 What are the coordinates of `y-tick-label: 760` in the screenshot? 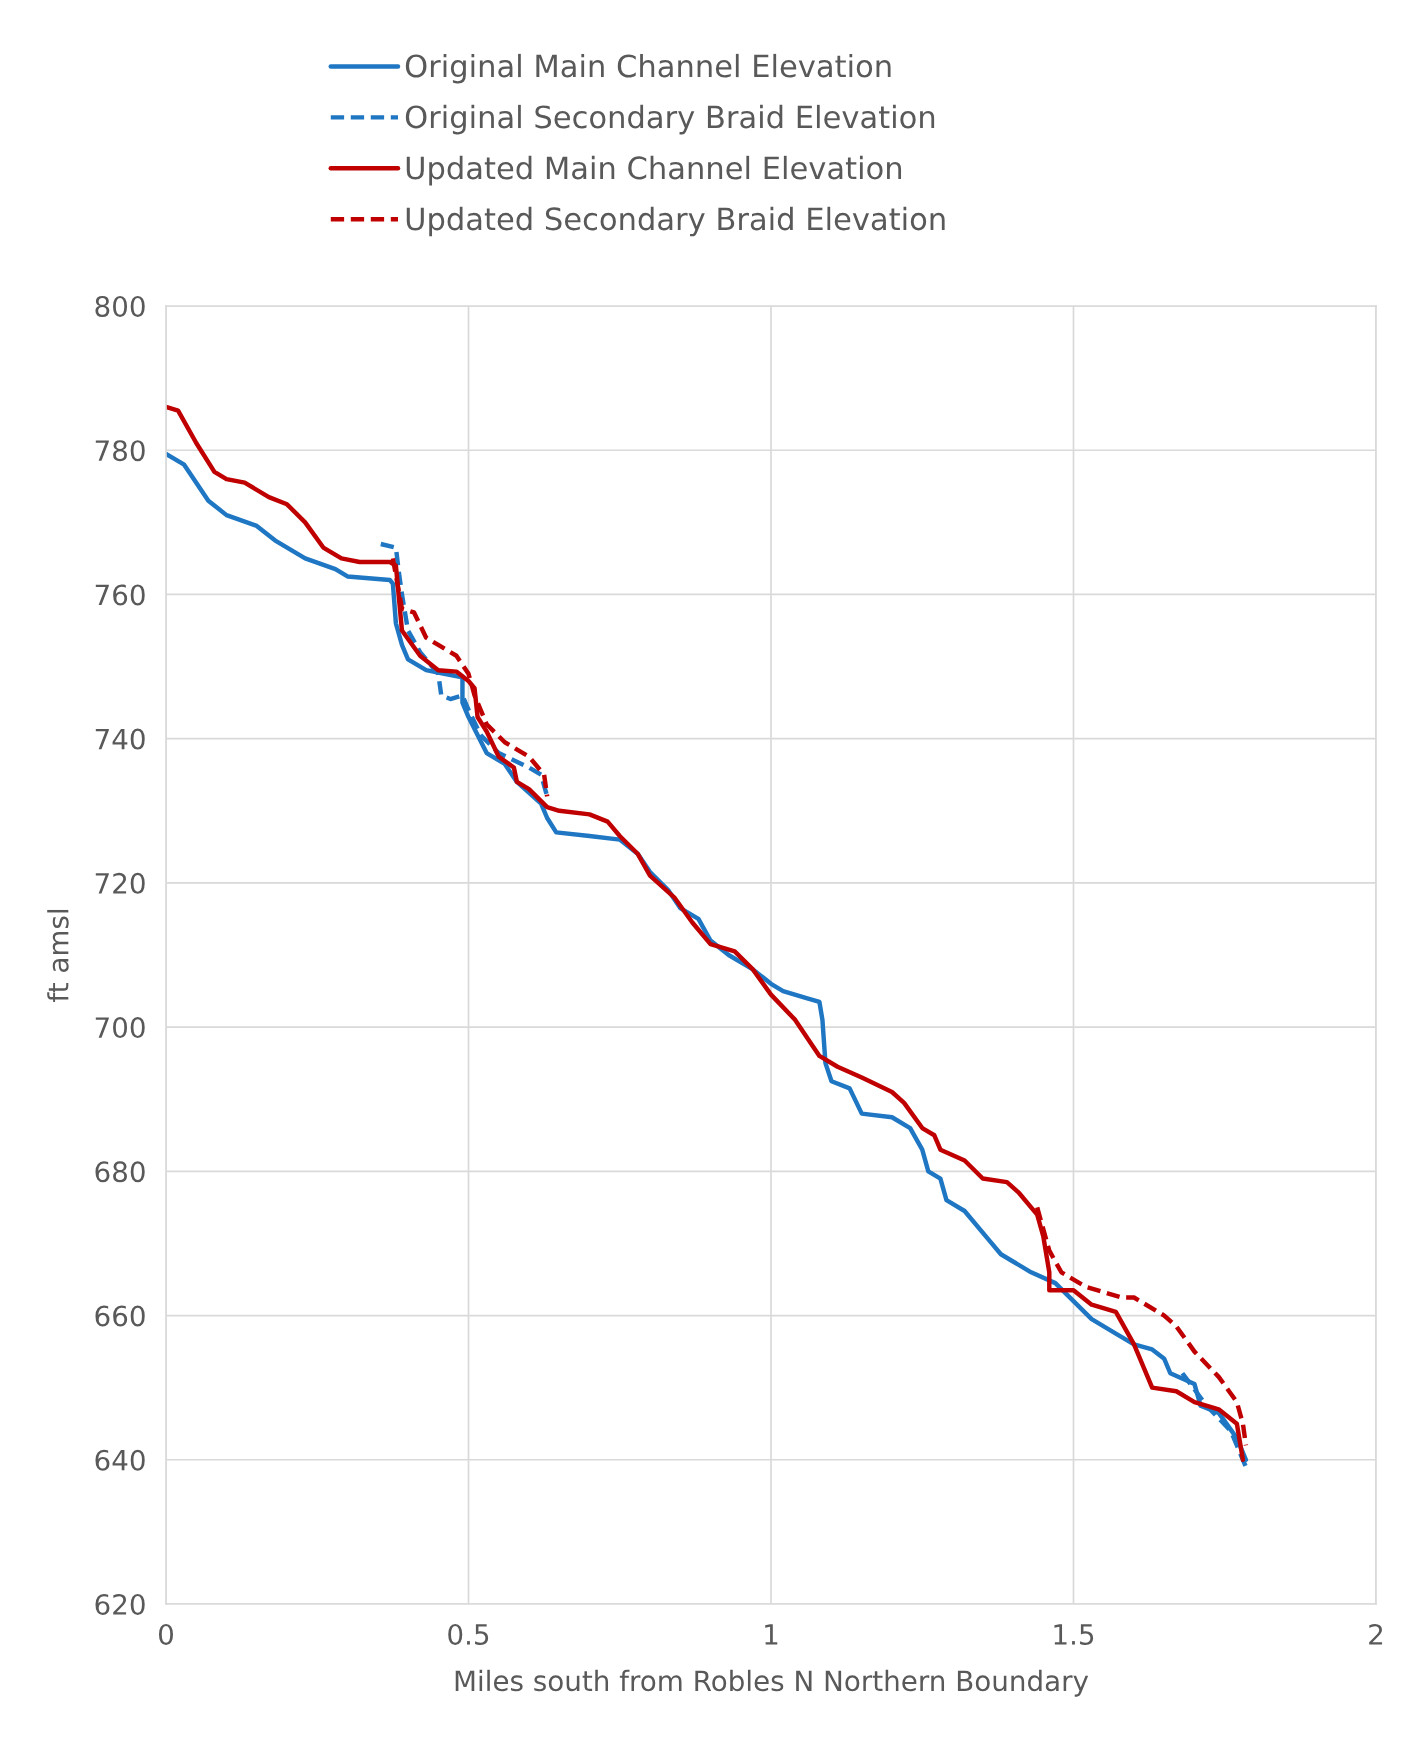 It's located at (120, 595).